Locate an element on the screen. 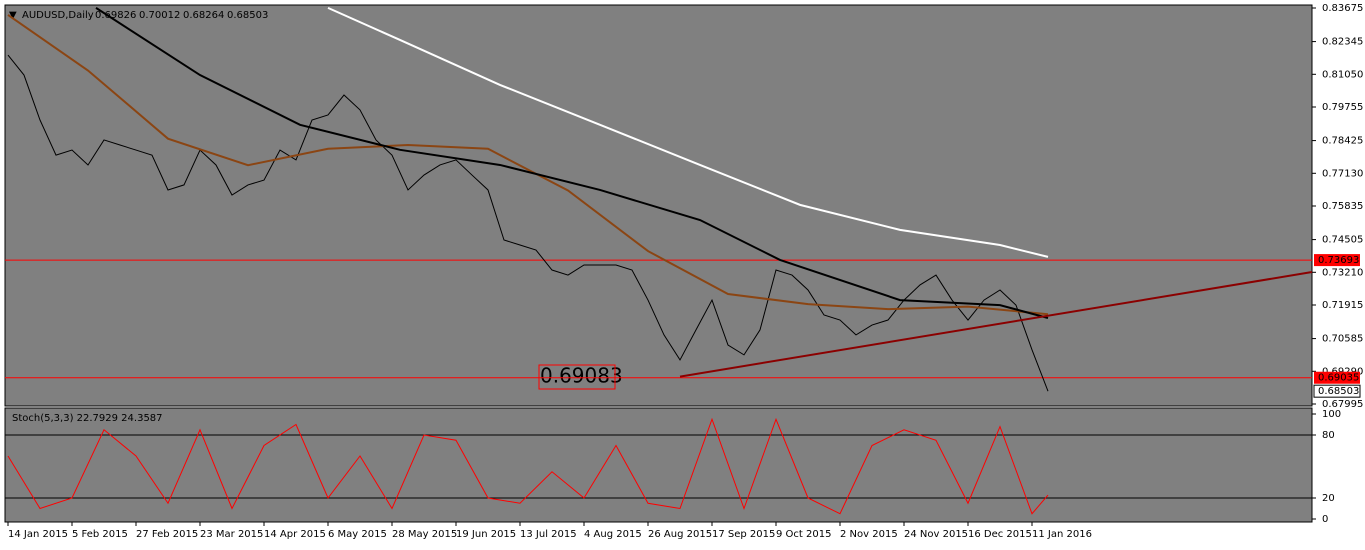 The width and height of the screenshot is (1365, 550). symbol: AUDUSD,Daily is located at coordinates (58, 15).